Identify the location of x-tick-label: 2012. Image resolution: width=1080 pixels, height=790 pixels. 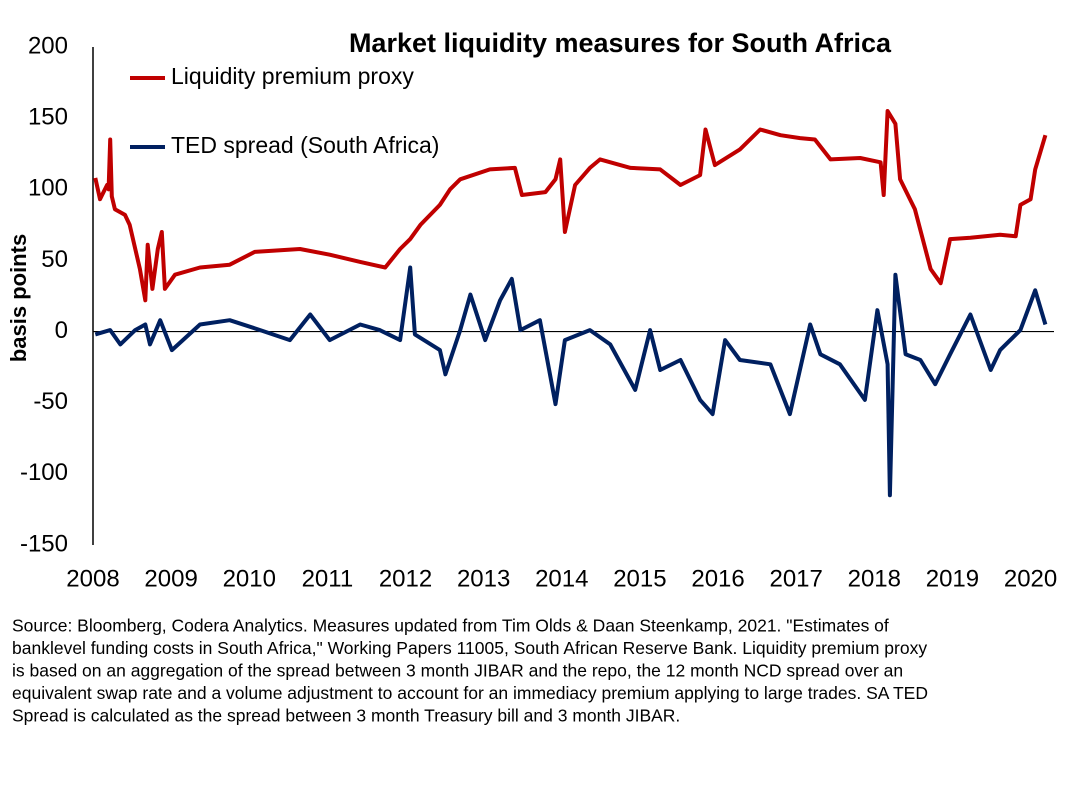
(405, 578).